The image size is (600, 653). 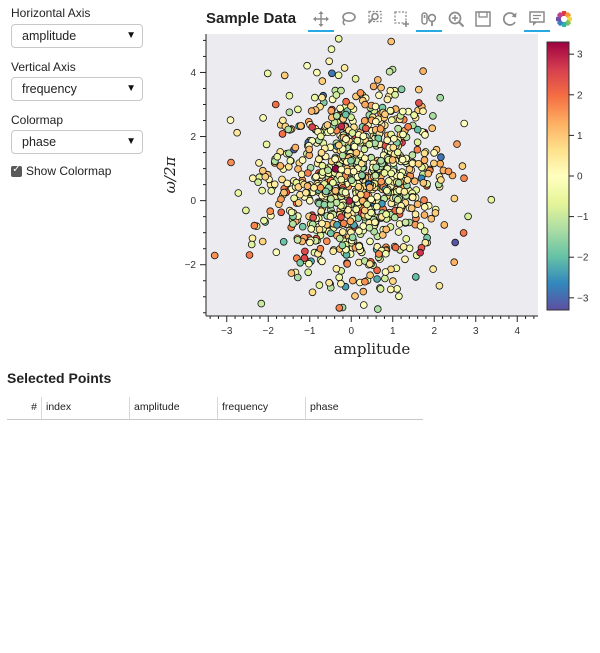 What do you see at coordinates (364, 408) in the screenshot?
I see `column-header-phase: phase` at bounding box center [364, 408].